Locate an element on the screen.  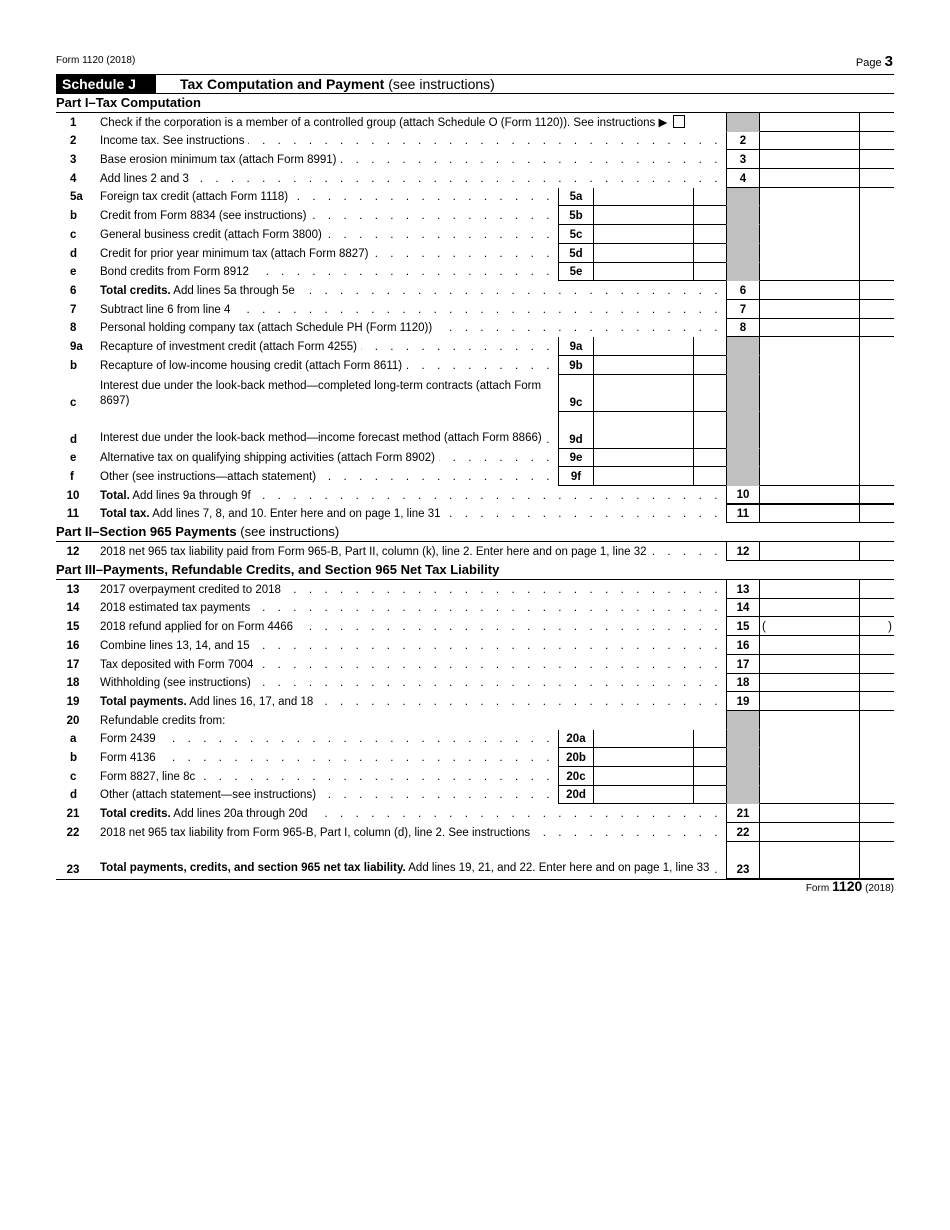
cents-input: ) is located at coordinates (877, 627).